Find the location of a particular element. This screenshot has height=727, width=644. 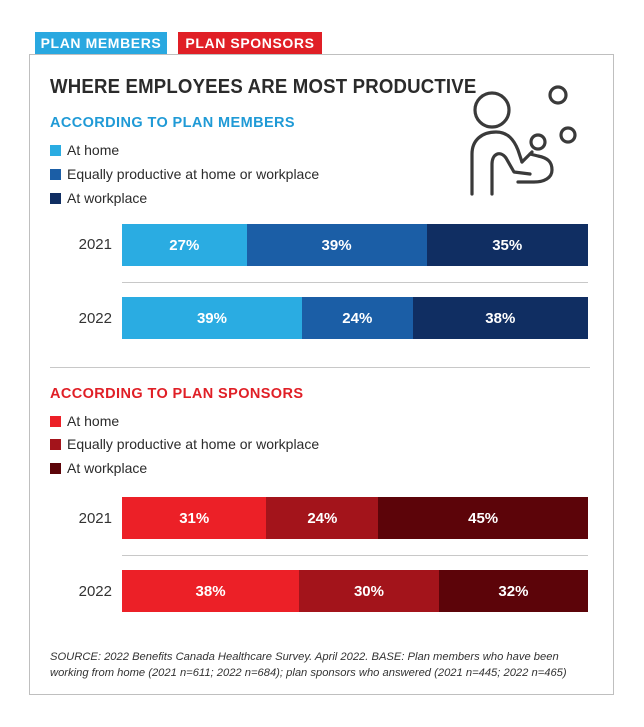

data-label: 45% is located at coordinates (483, 518).